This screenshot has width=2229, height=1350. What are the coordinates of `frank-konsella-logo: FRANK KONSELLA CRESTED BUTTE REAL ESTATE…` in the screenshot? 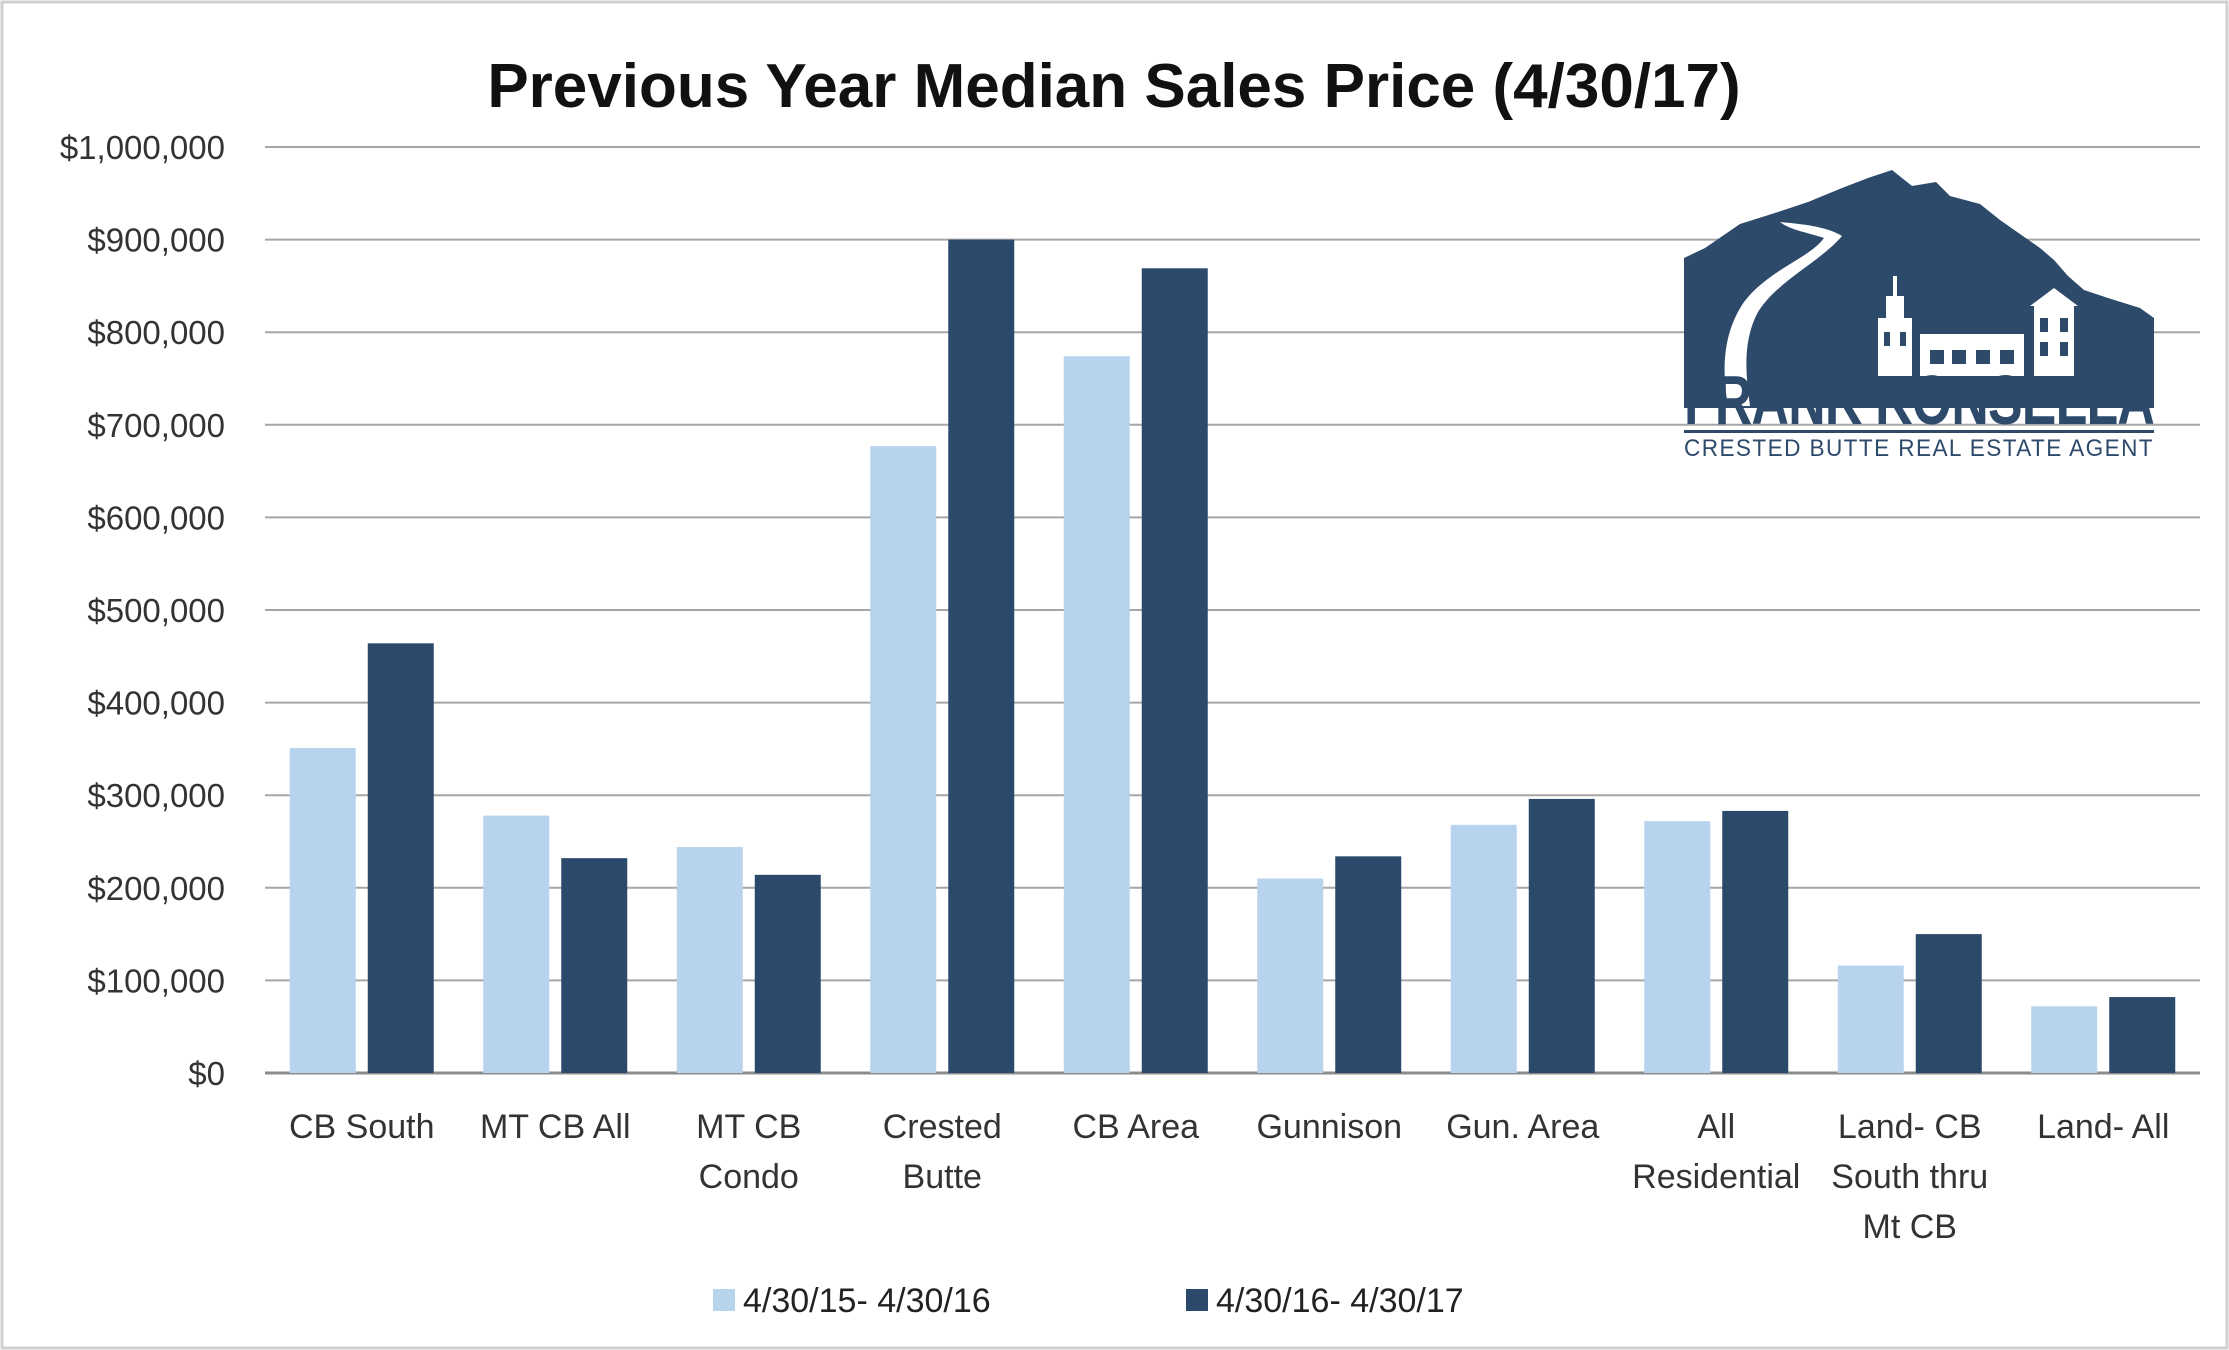 It's located at (1919, 316).